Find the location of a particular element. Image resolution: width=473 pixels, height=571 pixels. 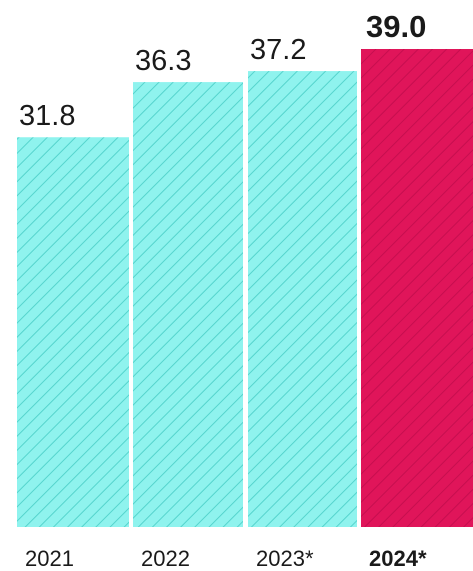

value-label-2022: 36.3 is located at coordinates (163, 61).